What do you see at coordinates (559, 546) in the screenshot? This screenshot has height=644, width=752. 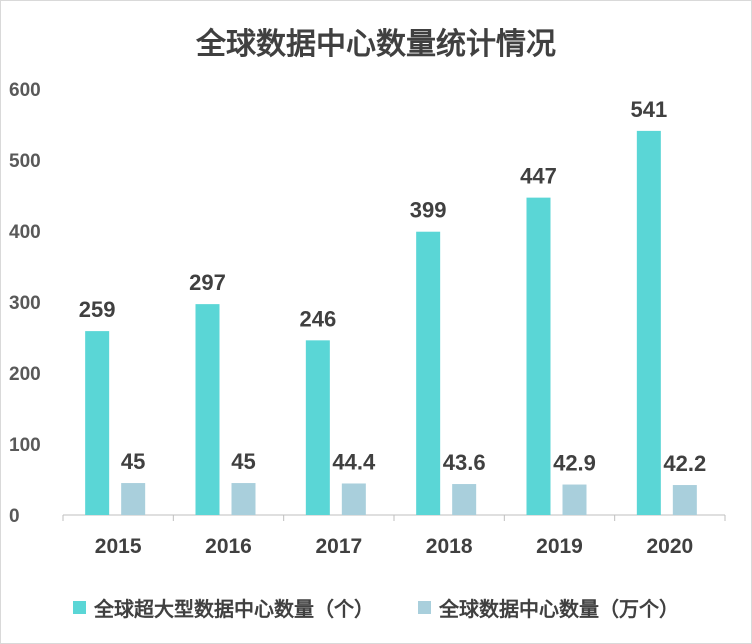 I see `x-category-label: 2019` at bounding box center [559, 546].